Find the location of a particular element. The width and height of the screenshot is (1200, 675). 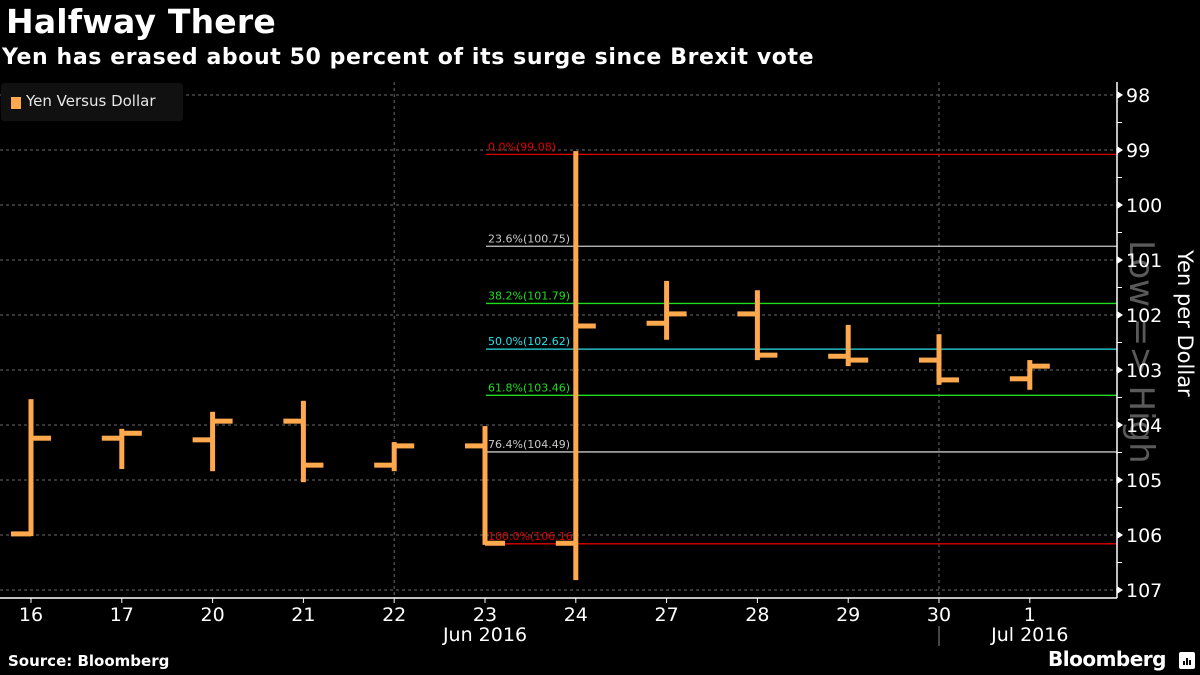

x-group-label: Jun 2016 is located at coordinates (484, 635).